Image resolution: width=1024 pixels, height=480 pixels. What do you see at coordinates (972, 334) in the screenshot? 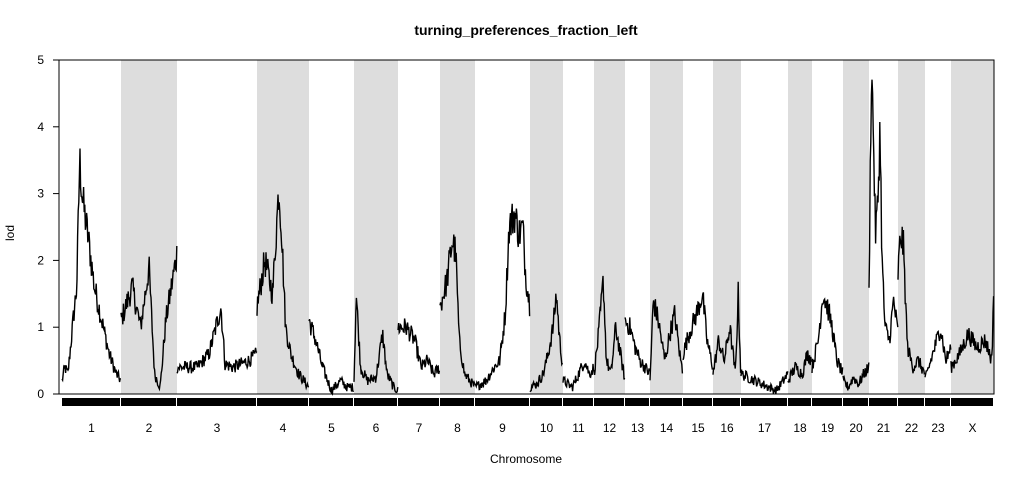
I see `lod-series-chr-X` at bounding box center [972, 334].